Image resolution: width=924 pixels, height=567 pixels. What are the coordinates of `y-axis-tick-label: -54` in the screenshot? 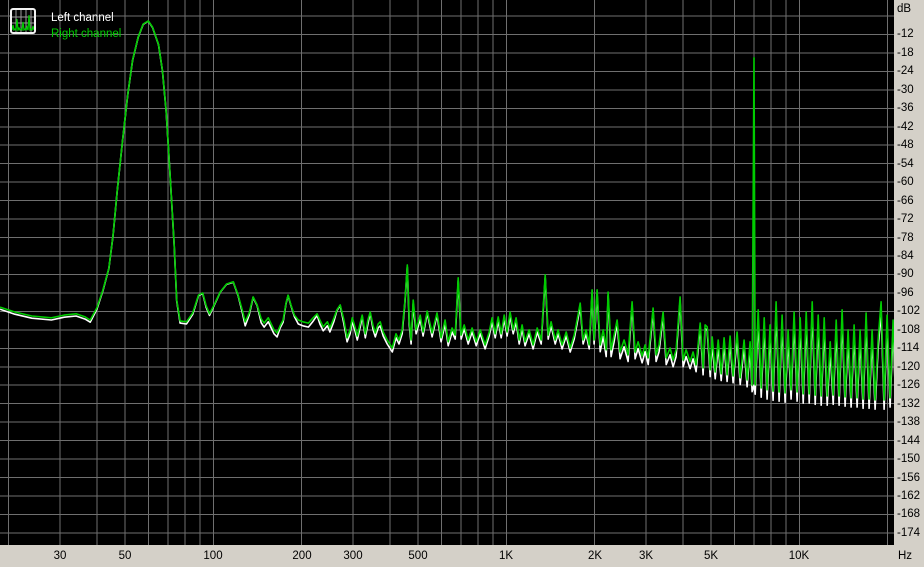 It's located at (905, 164).